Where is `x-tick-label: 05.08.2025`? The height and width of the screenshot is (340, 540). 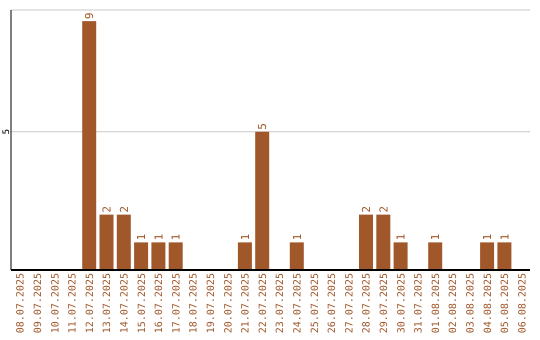 x-tick-label: 05.08.2025 is located at coordinates (506, 303).